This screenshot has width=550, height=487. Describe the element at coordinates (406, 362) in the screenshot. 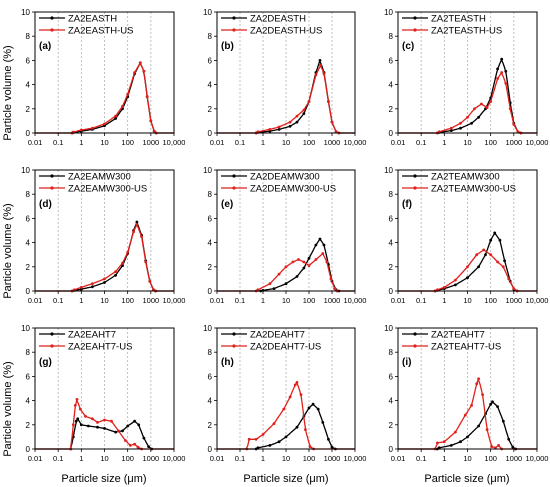

I see `panel-label: (i)` at that location.